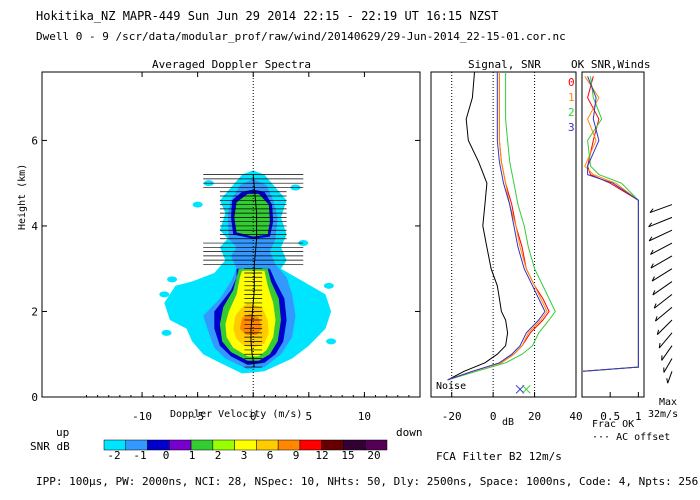  Describe the element at coordinates (611, 64) in the screenshot. I see `ok-title: OK SNR,Winds` at that location.